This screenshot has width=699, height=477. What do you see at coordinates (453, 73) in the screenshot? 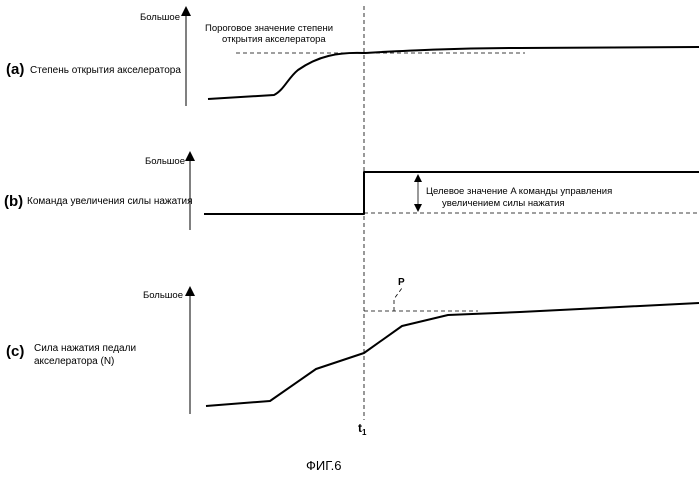
I see `accelerator-opening-curve` at bounding box center [453, 73].